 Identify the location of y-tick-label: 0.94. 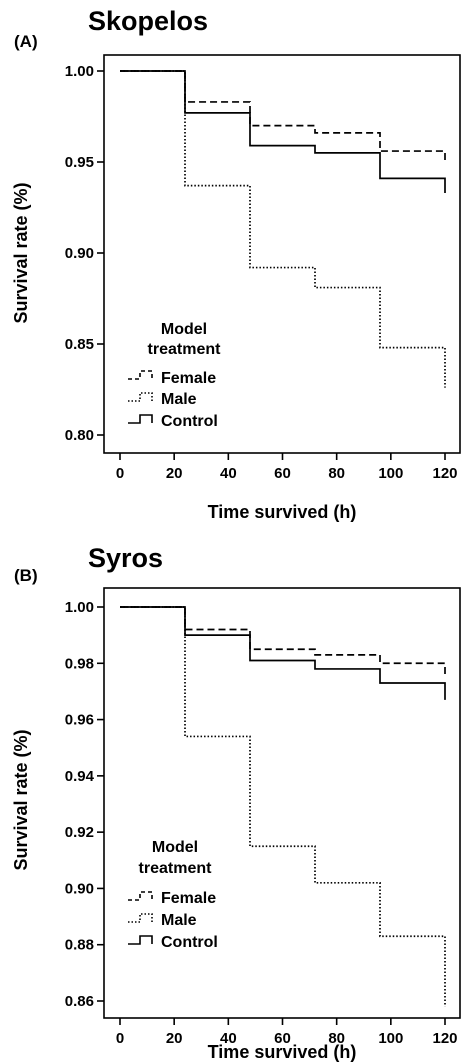
(80, 776).